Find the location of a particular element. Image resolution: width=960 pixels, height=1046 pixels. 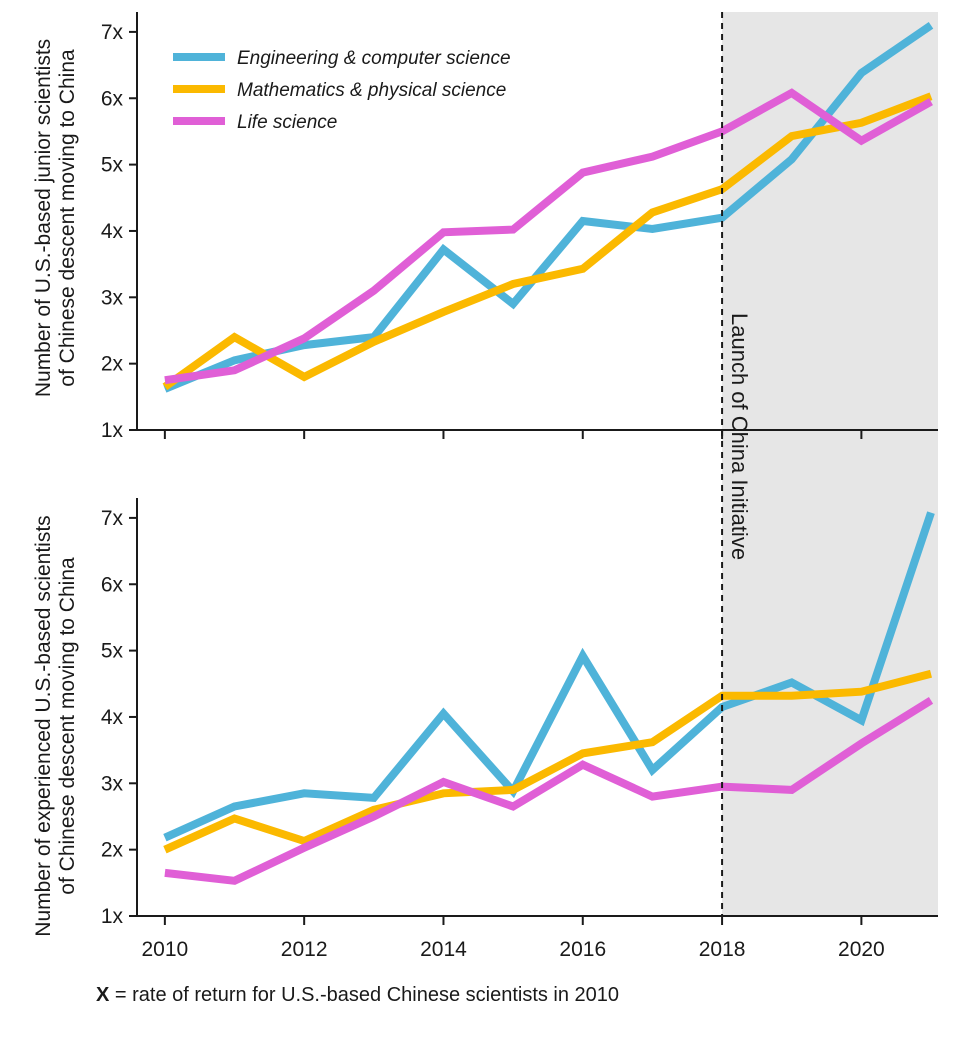

x-tick-label: 2014 is located at coordinates (443, 949).